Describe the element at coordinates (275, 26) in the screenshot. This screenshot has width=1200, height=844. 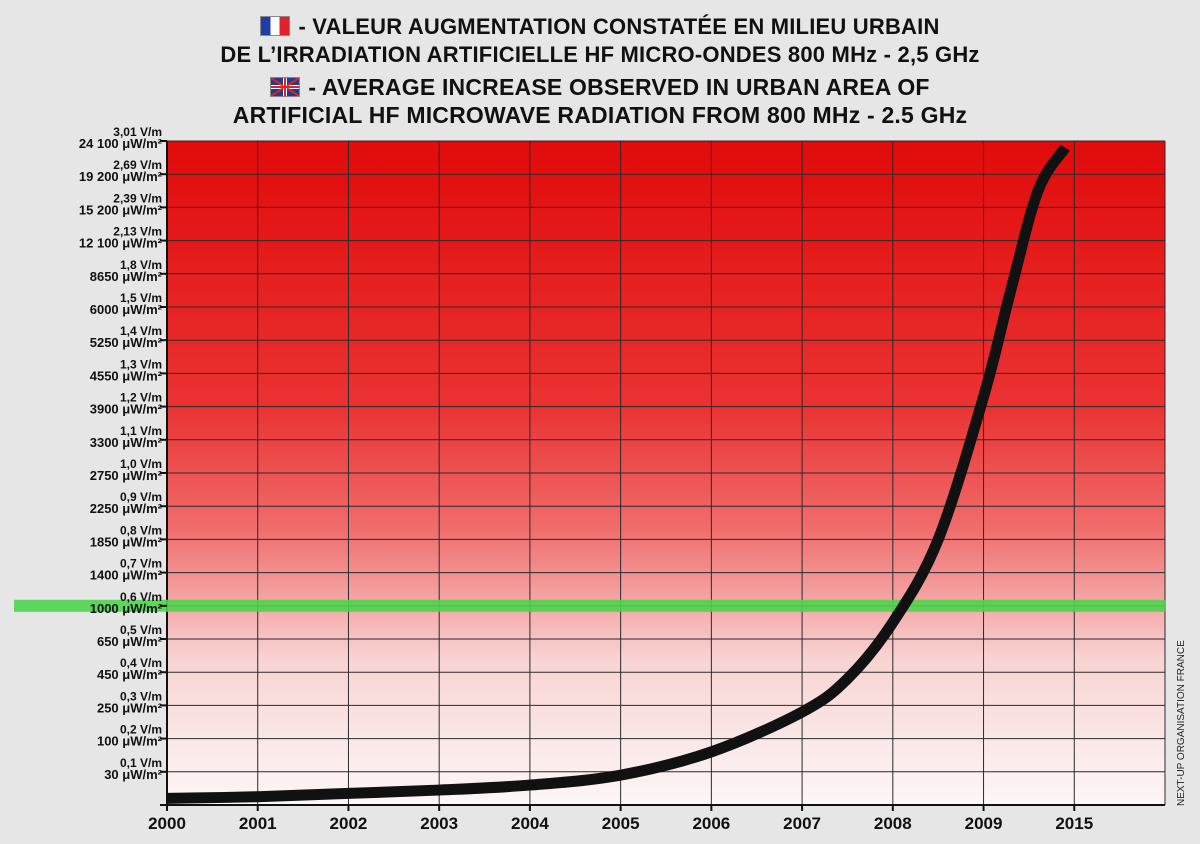
I see `france-flag-icon` at that location.